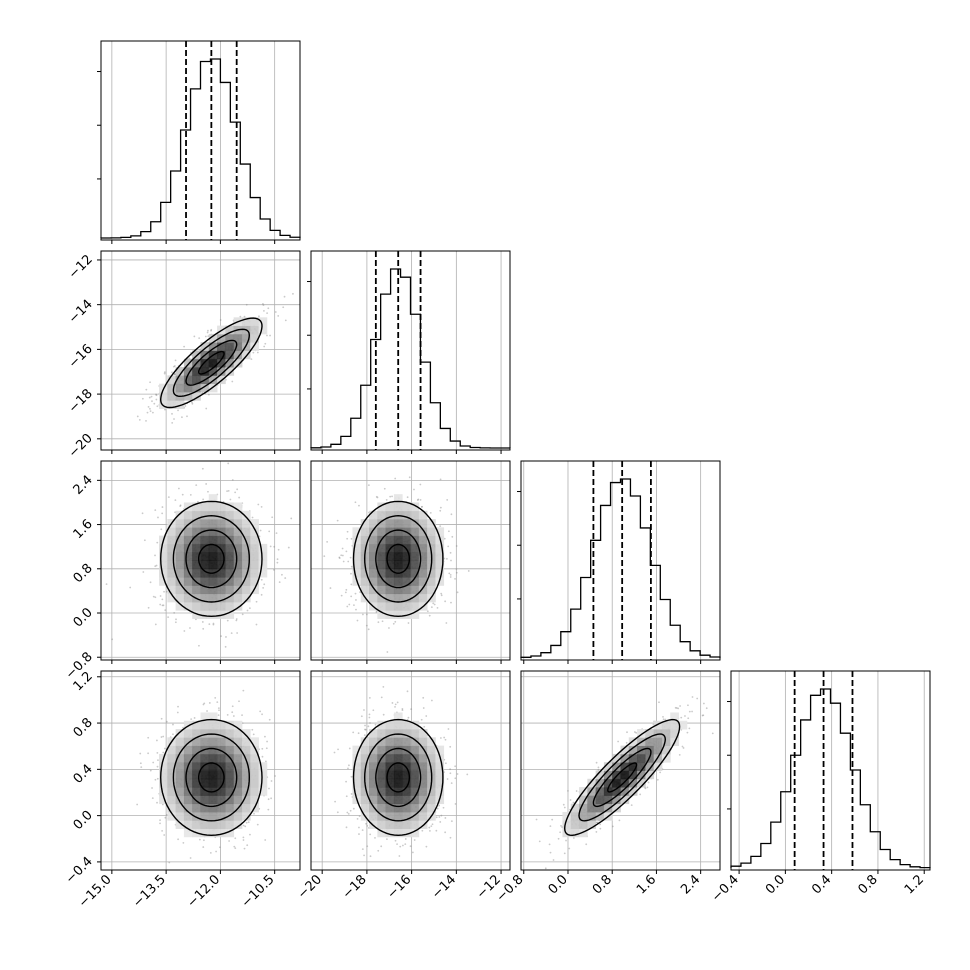  What do you see at coordinates (83, 820) in the screenshot?
I see `y-tick-label: 0.0` at bounding box center [83, 820].